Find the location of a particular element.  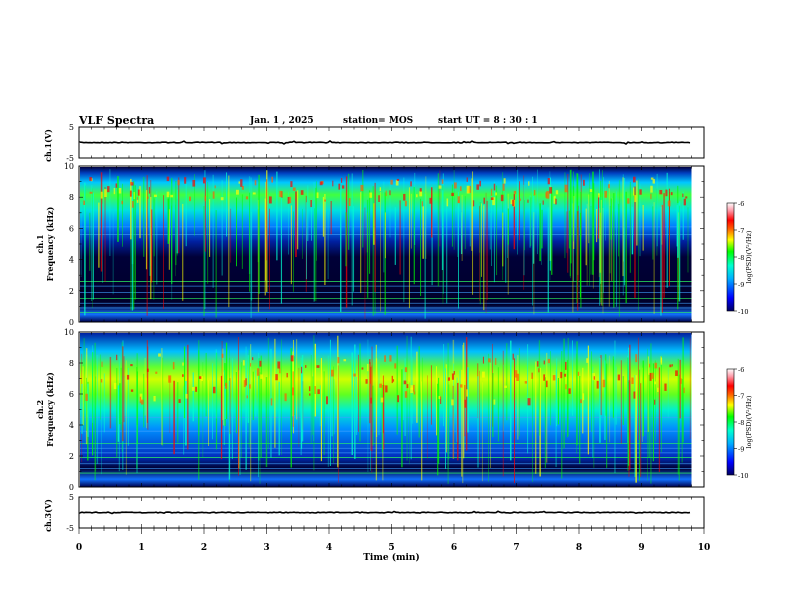

chart-title: VLF Spectra is located at coordinates (117, 120).